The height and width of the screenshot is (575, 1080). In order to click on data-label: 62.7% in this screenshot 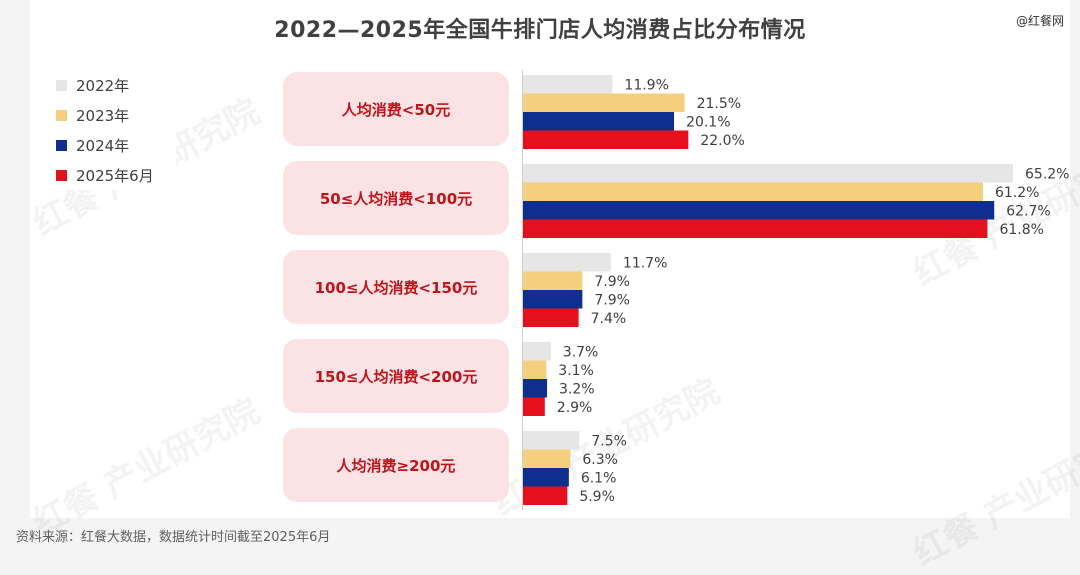, I will do `click(1028, 211)`.